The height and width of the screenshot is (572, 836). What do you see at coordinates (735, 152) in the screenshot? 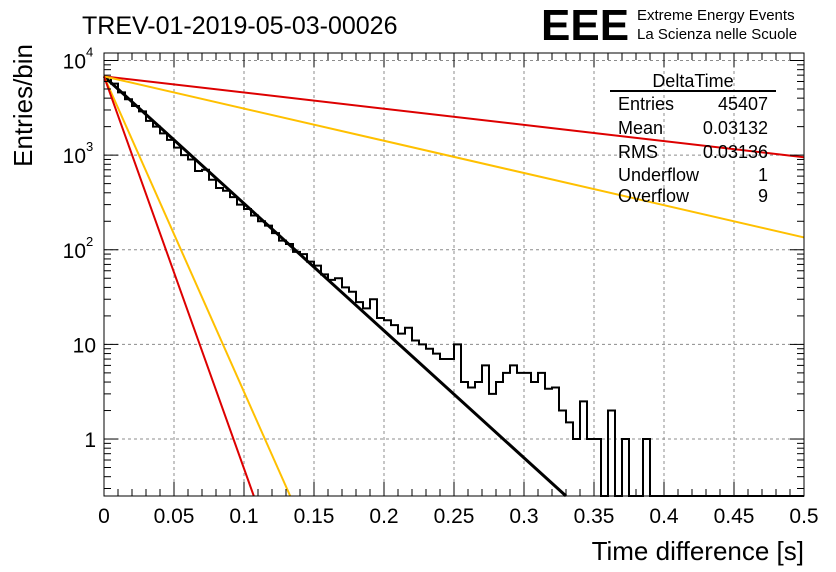
I see `stats-value-rms: 0.03136` at bounding box center [735, 152].